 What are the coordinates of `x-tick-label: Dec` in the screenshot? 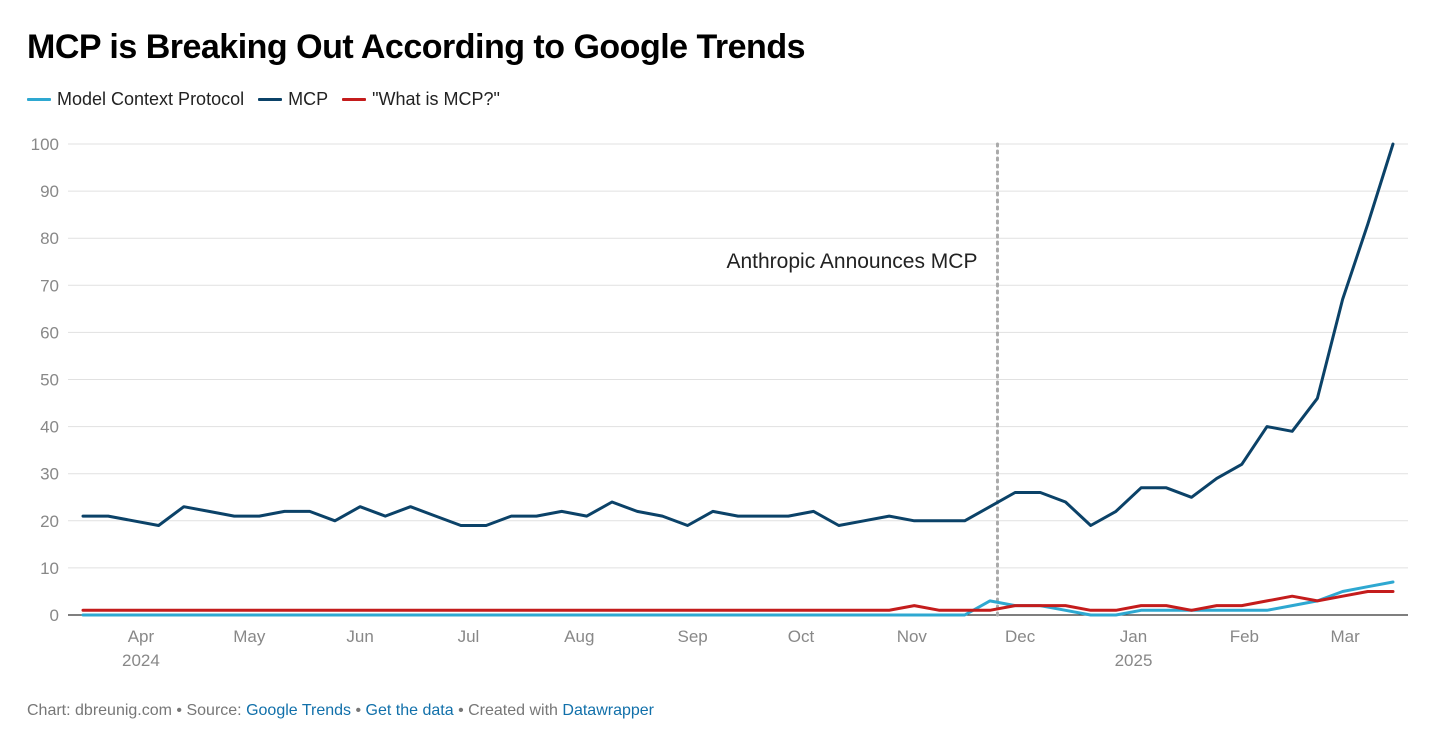 It's located at (1020, 636).